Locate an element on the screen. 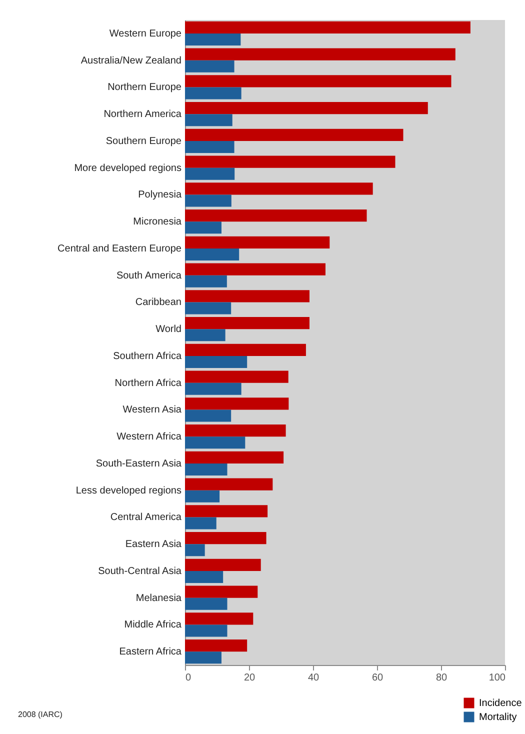 The height and width of the screenshot is (734, 525). y-tick-label: More developed regions is located at coordinates (128, 168).